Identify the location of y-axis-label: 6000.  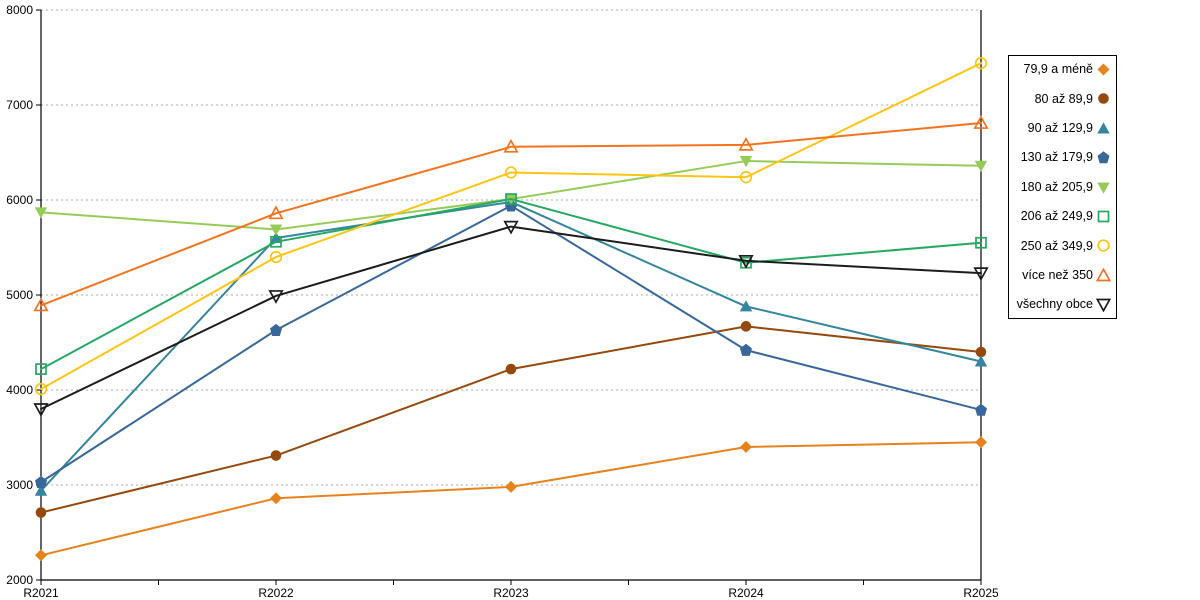
(19, 200).